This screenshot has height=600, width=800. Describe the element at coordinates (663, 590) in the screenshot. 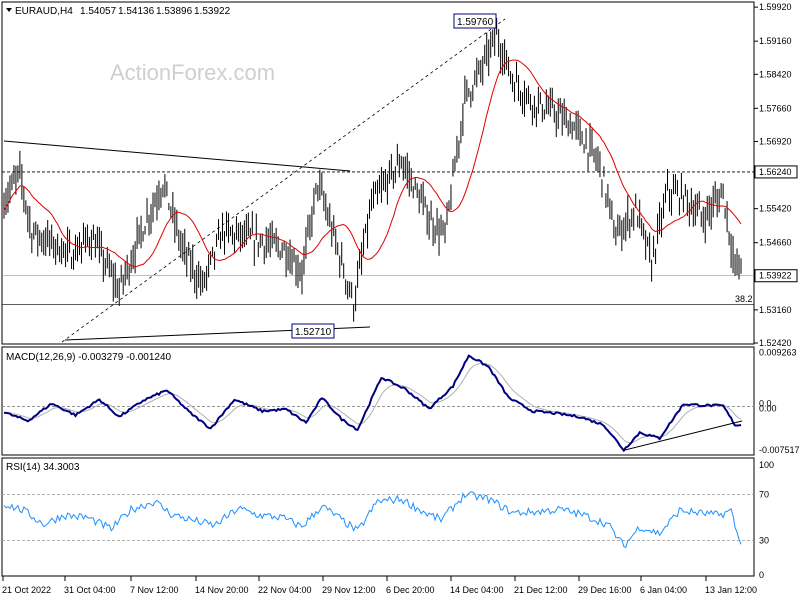

I see `time-tick-label: 6 Jan 04:00` at that location.